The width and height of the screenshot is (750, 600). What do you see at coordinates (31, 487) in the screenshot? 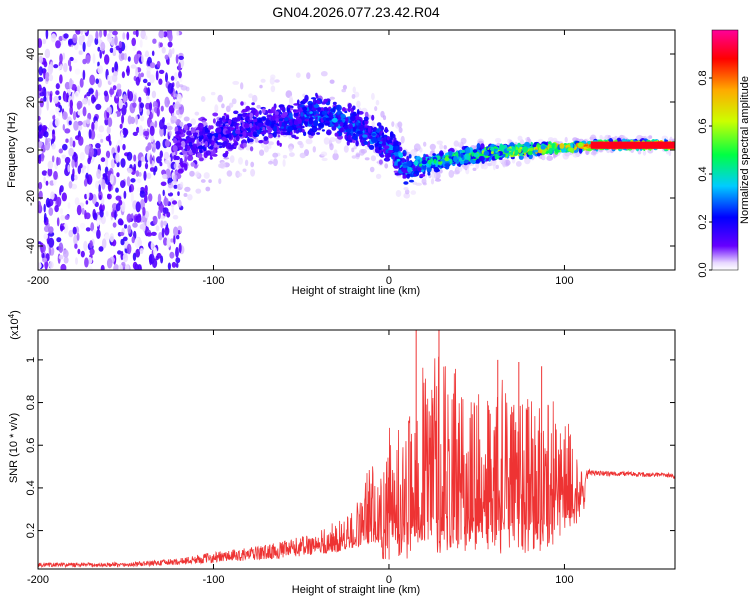
I see `snr-ytick-label: 0.4` at bounding box center [31, 487].